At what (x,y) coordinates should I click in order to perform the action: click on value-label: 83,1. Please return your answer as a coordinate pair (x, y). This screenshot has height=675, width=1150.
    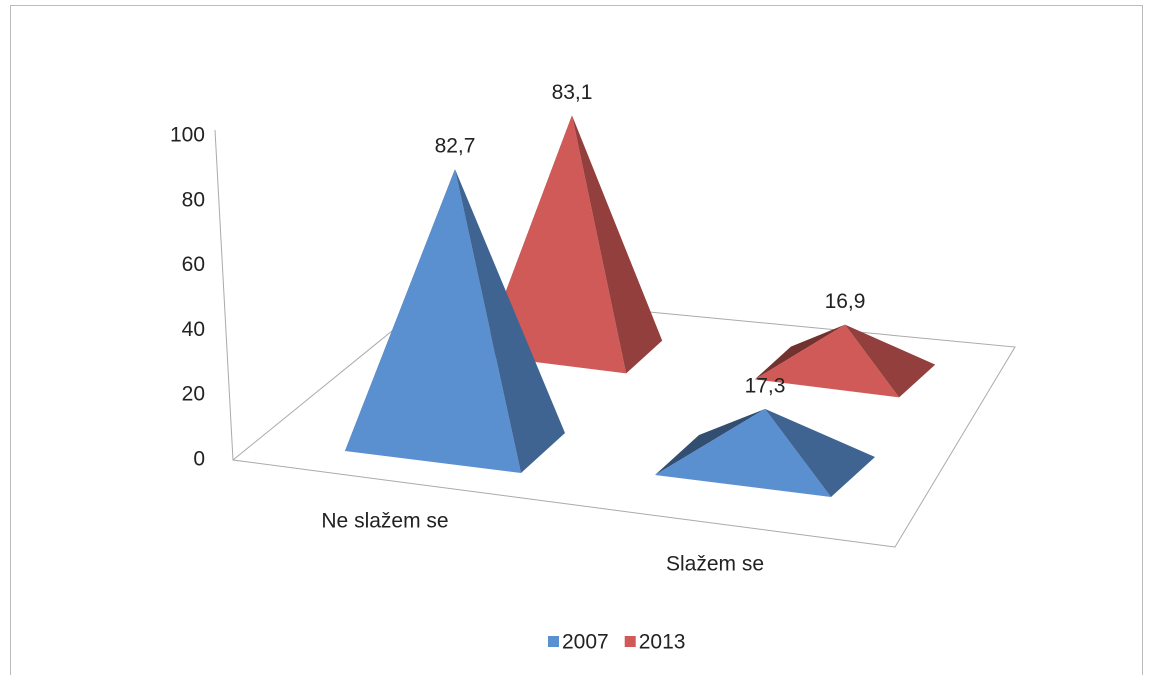
    Looking at the image, I should click on (572, 92).